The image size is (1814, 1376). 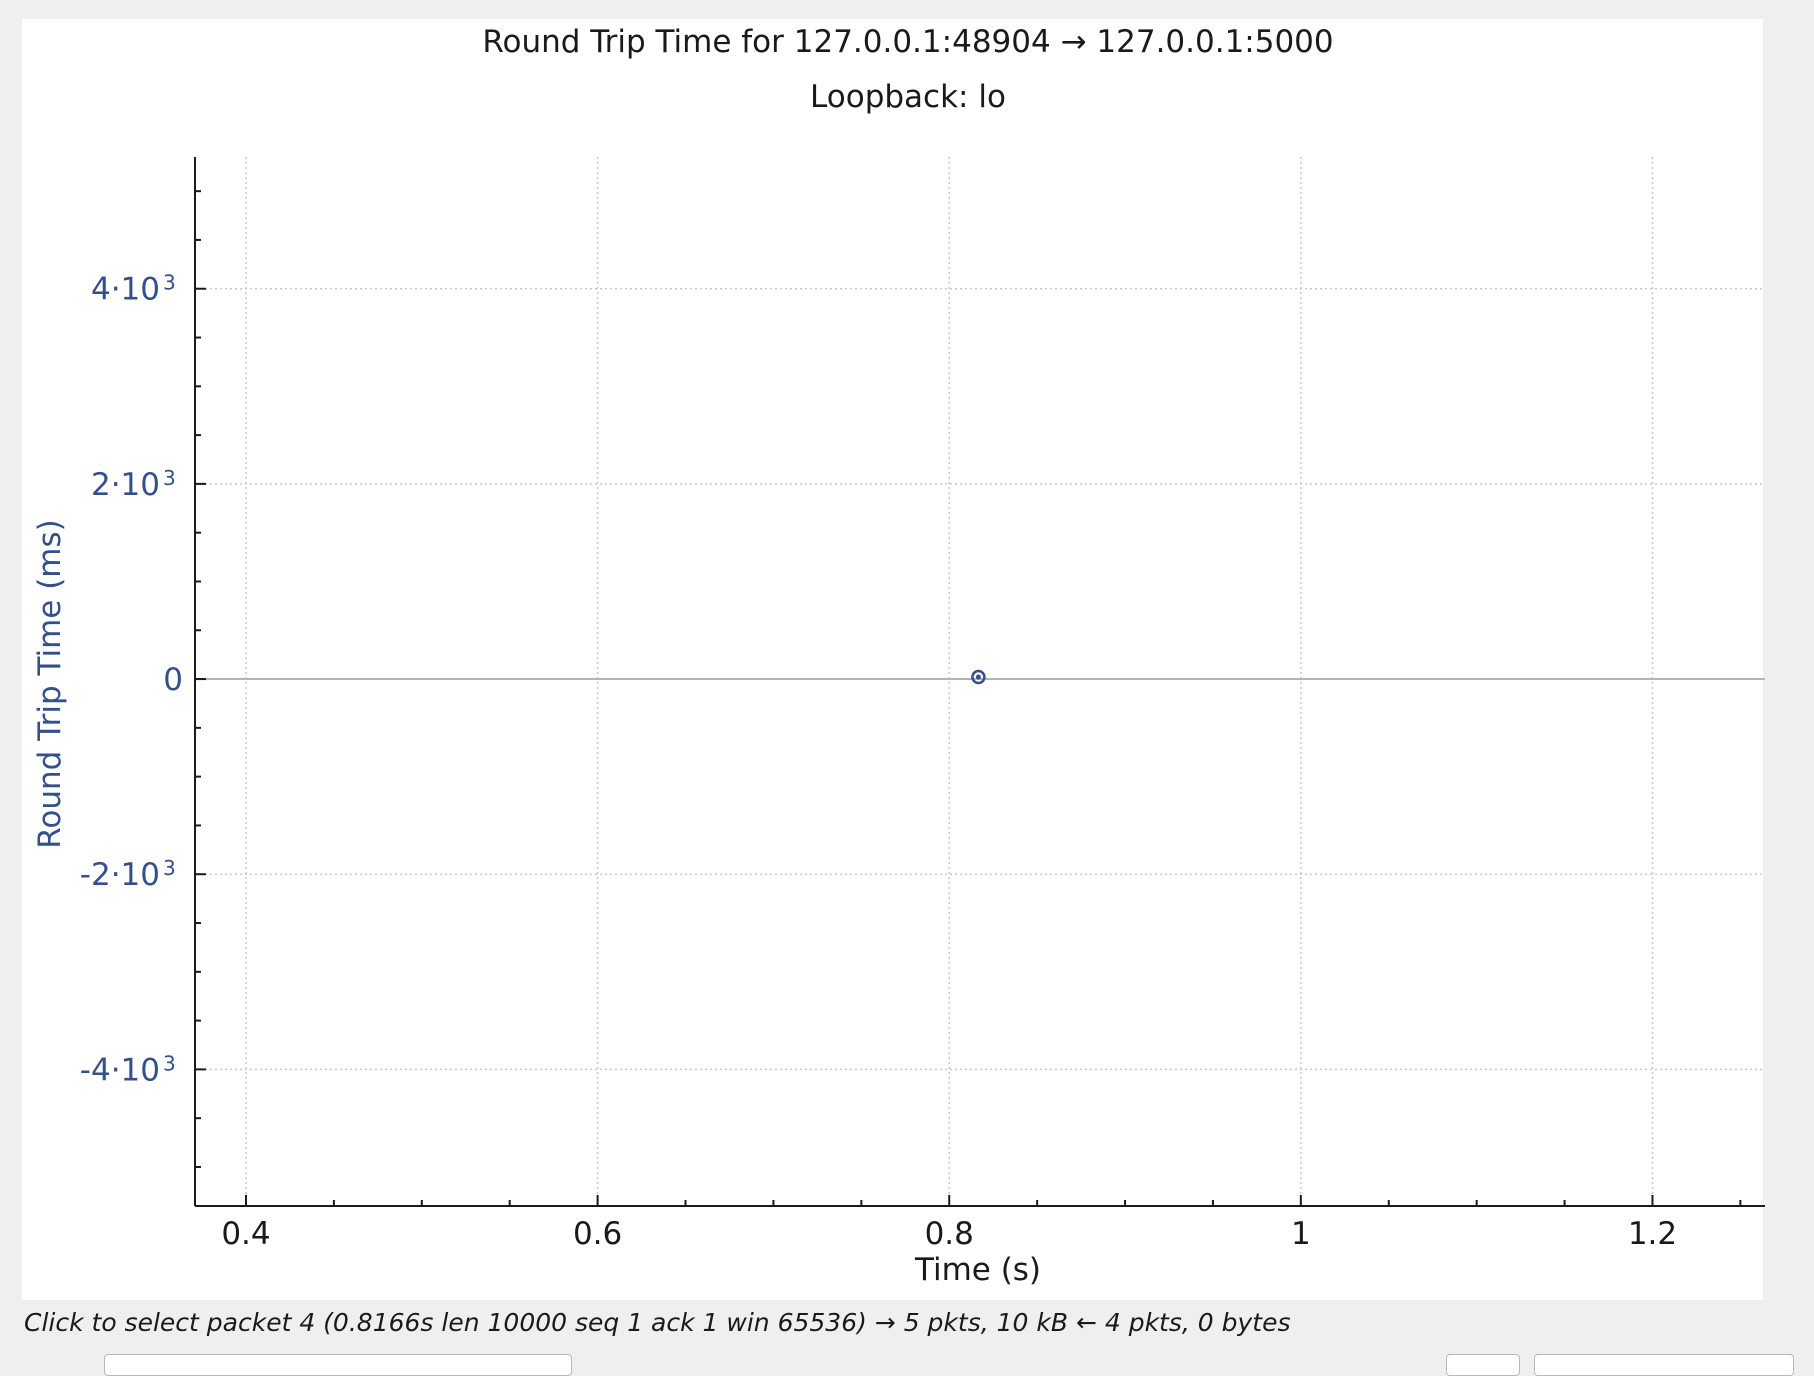 I want to click on data-points, so click(x=978, y=677).